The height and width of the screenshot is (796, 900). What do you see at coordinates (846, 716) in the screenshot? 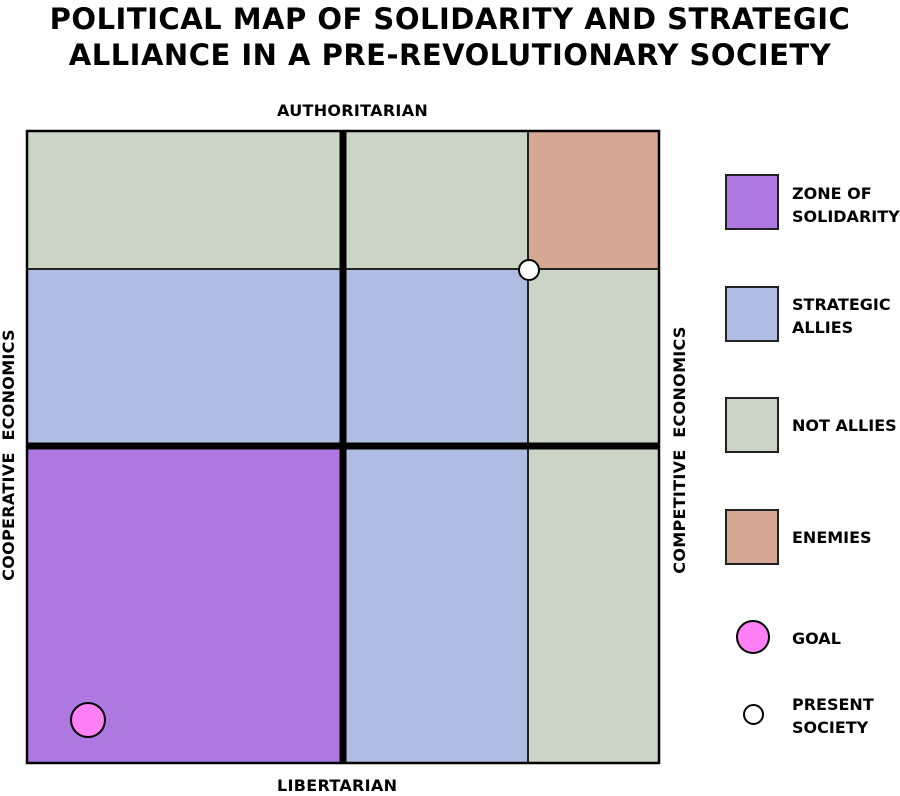
I see `legend-label-present: PRESENT SOCIETY` at bounding box center [846, 716].